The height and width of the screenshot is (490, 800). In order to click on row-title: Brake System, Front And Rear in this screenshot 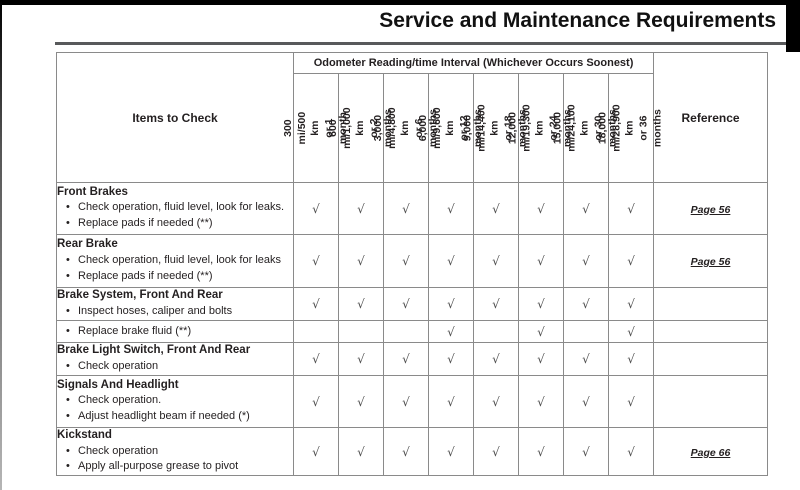, I will do `click(140, 295)`.